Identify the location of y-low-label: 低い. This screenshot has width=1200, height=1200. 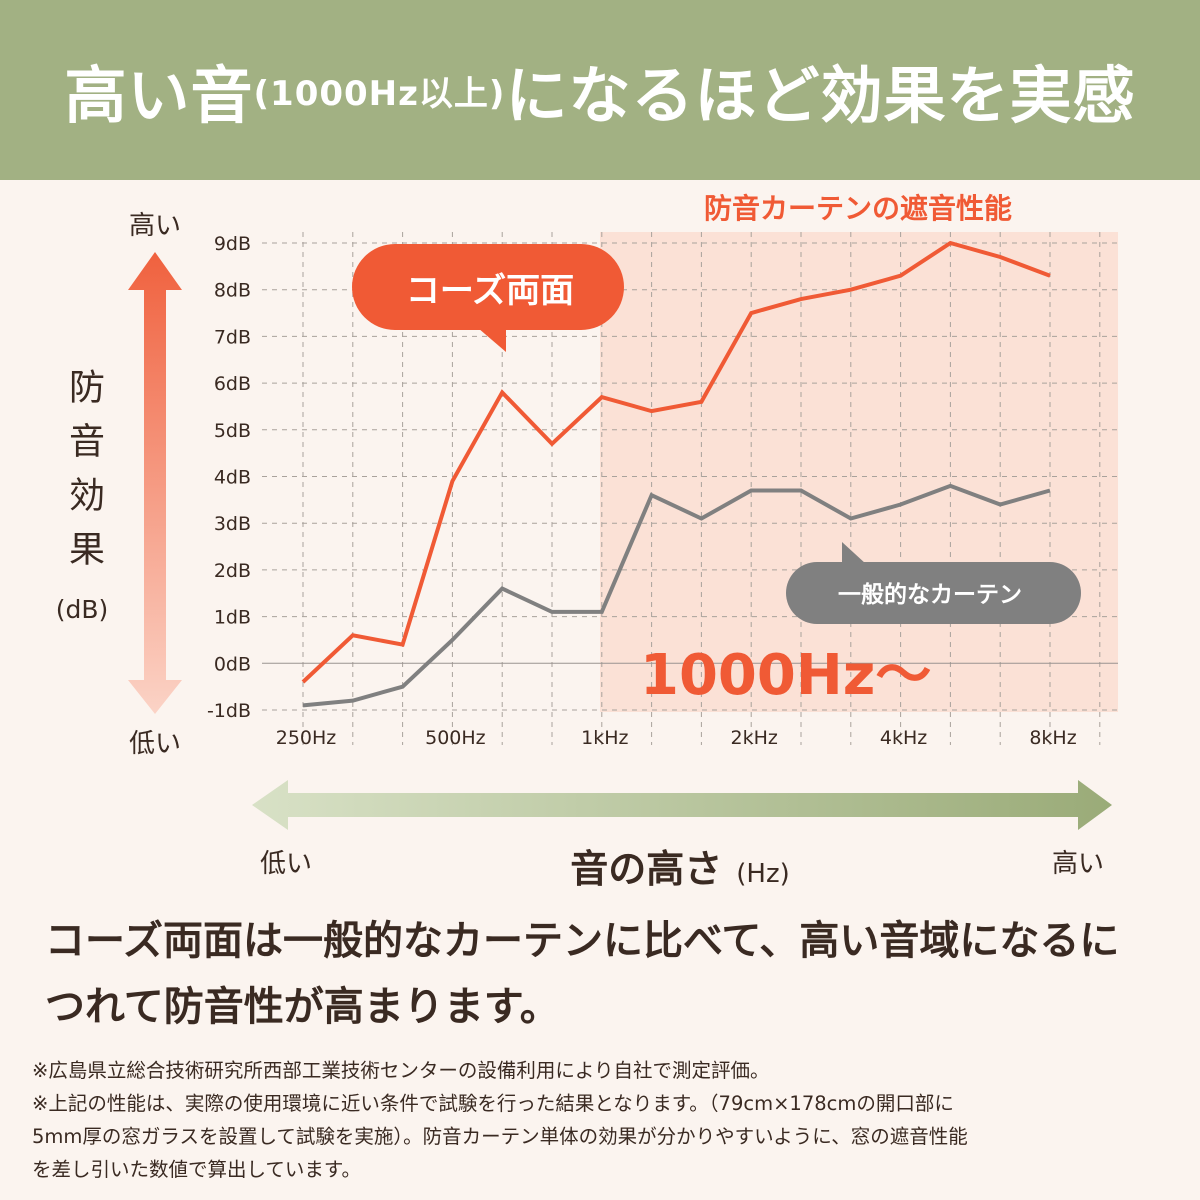
(155, 744).